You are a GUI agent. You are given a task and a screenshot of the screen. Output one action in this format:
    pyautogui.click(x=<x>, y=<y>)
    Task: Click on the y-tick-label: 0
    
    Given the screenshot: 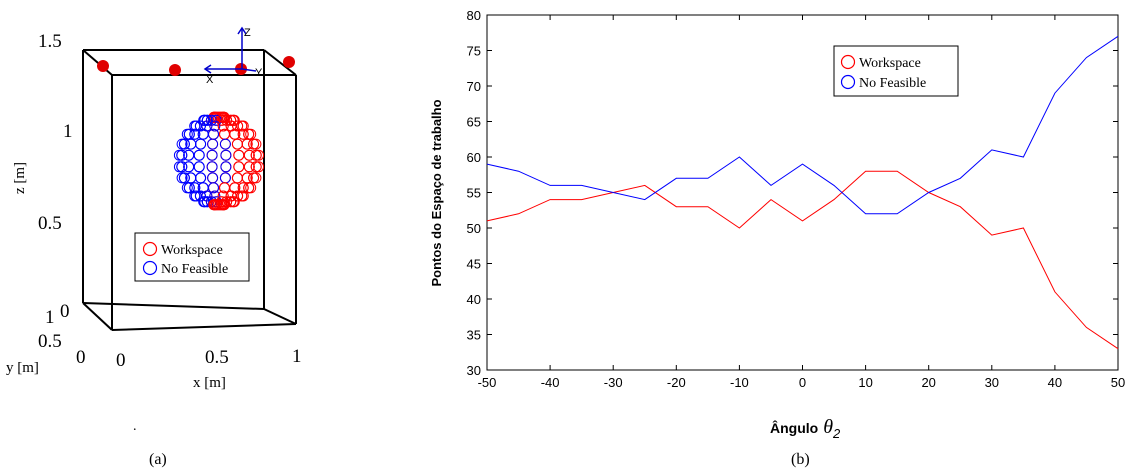 What is the action you would take?
    pyautogui.click(x=81, y=357)
    